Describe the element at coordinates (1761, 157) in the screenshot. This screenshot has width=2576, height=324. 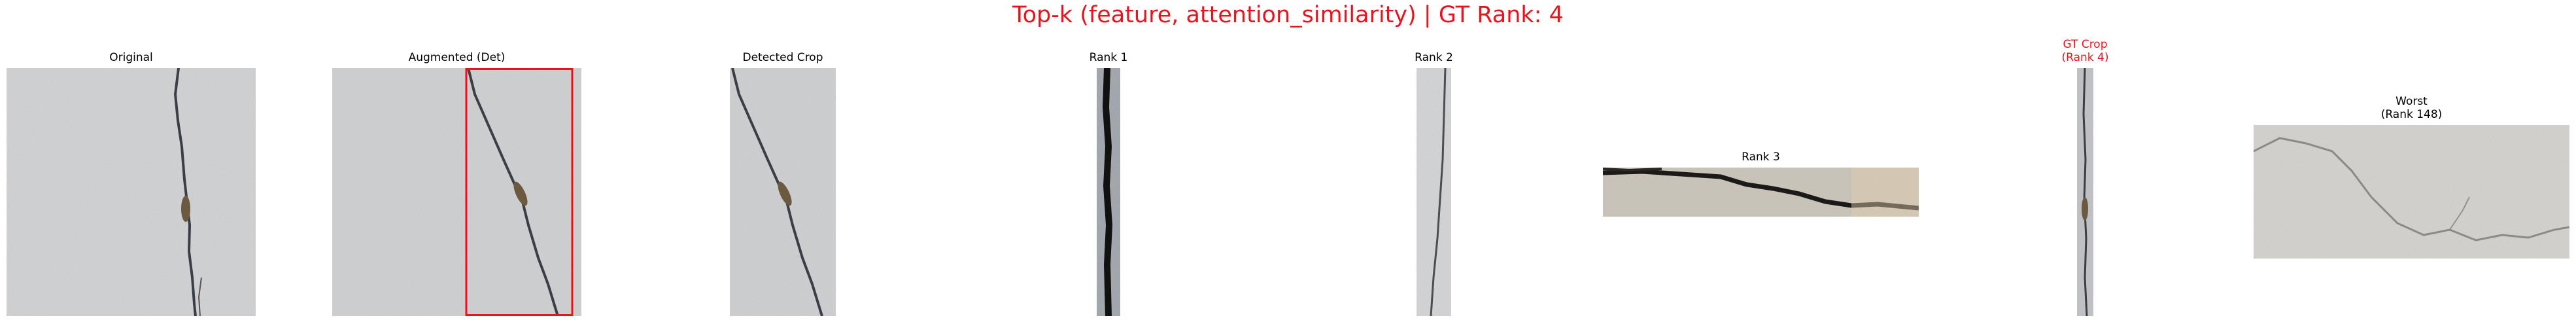
I see `panel-title-rank3: Rank 3` at that location.